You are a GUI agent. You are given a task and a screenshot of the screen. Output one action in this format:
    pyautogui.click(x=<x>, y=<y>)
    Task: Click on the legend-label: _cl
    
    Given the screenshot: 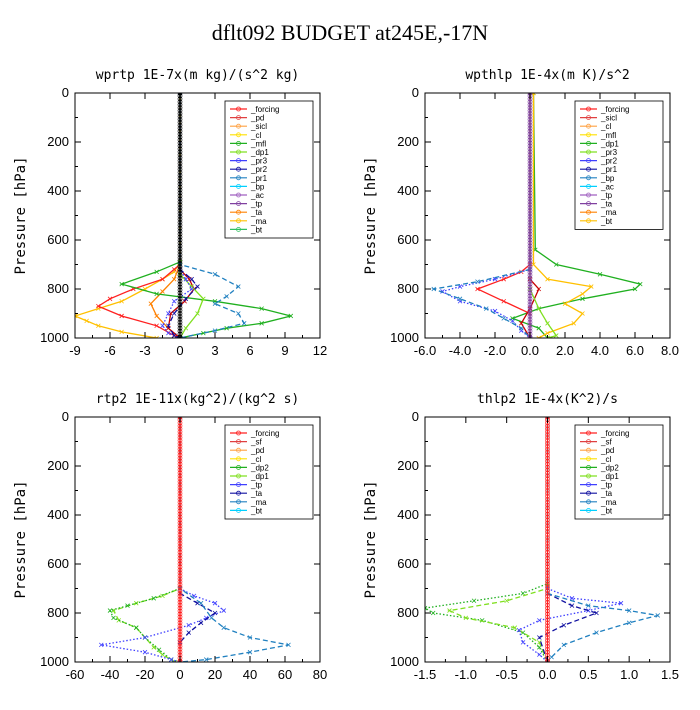 What is the action you would take?
    pyautogui.click(x=605, y=126)
    